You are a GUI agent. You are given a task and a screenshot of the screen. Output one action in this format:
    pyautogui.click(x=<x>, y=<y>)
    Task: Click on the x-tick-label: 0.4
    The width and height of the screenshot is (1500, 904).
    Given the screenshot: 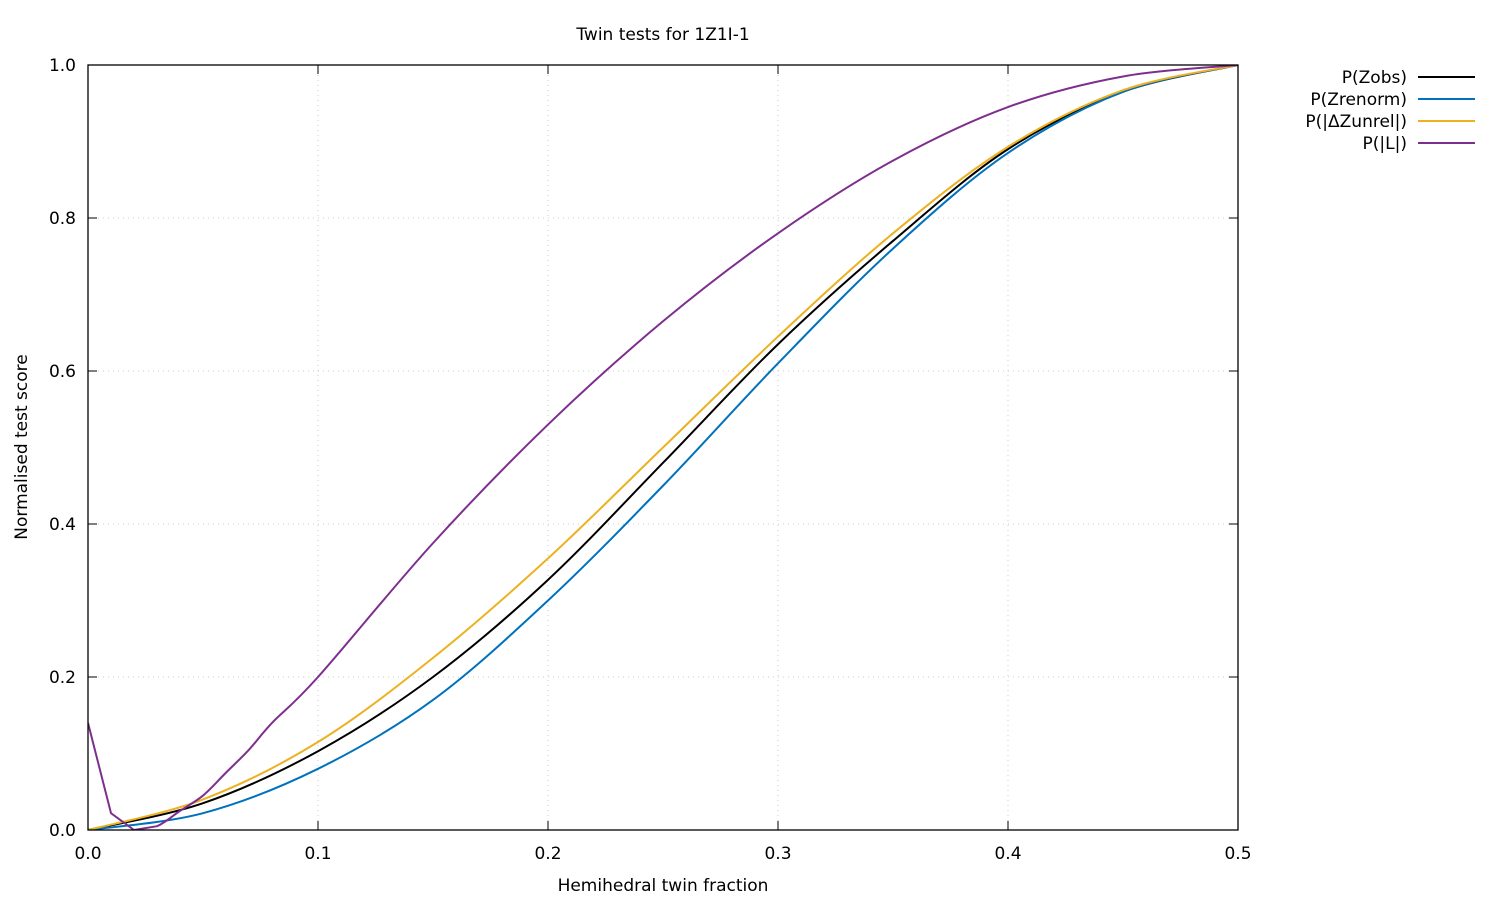 What is the action you would take?
    pyautogui.click(x=1007, y=854)
    